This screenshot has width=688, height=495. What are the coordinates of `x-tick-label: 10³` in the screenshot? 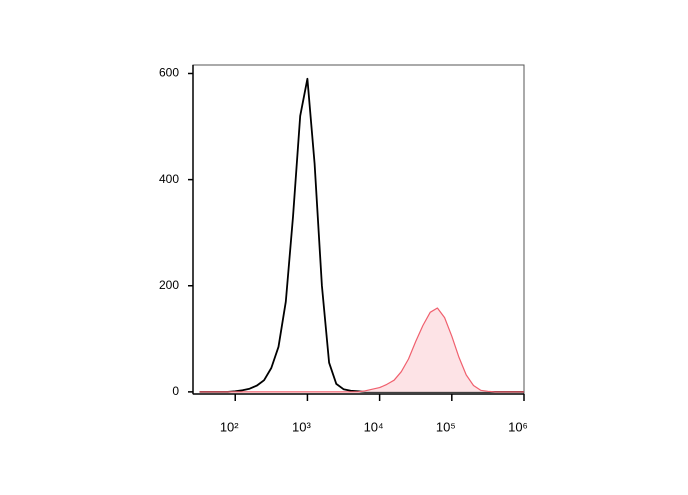 It's located at (301, 426).